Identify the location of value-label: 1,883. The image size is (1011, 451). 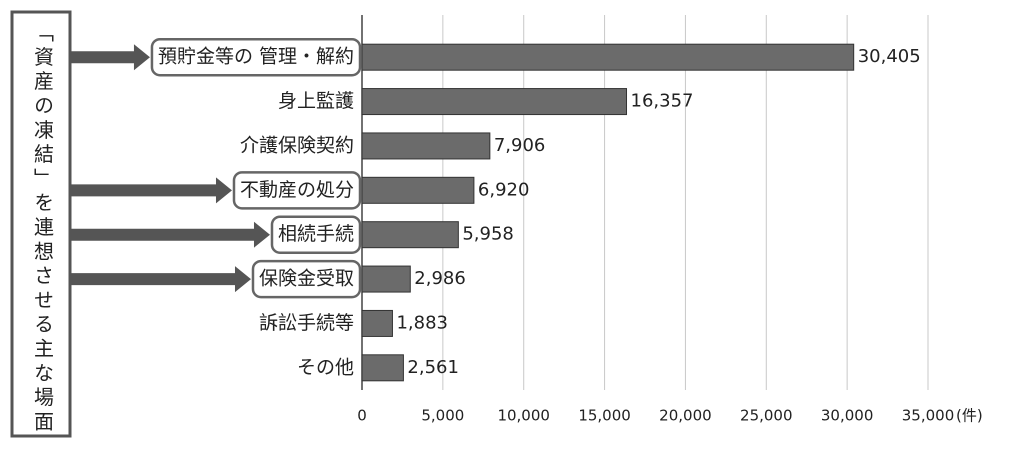
(422, 322).